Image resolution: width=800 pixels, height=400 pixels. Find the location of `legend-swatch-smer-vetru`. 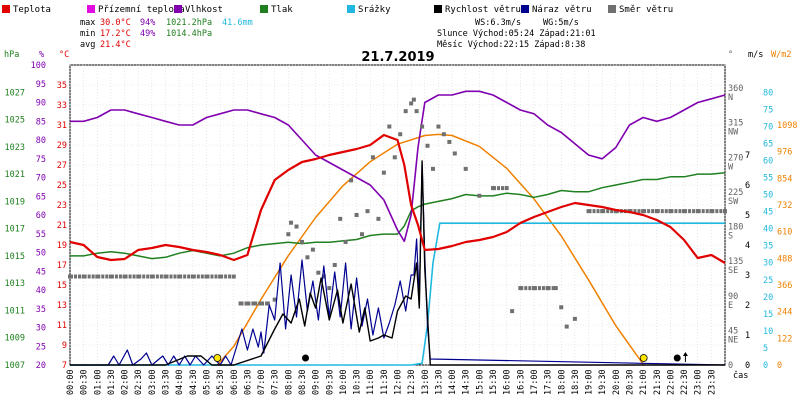

legend-swatch-smer-vetru is located at coordinates (612, 9).